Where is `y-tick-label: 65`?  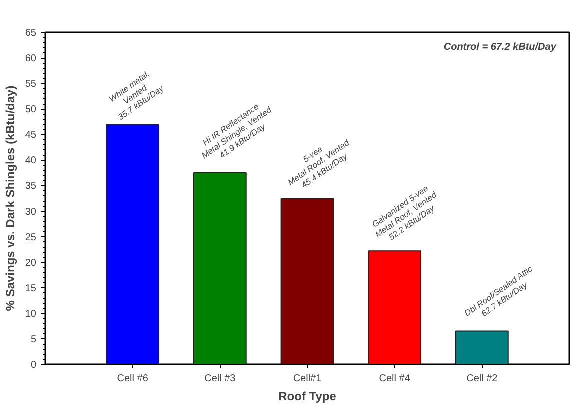
y-tick-label: 65 is located at coordinates (31, 33).